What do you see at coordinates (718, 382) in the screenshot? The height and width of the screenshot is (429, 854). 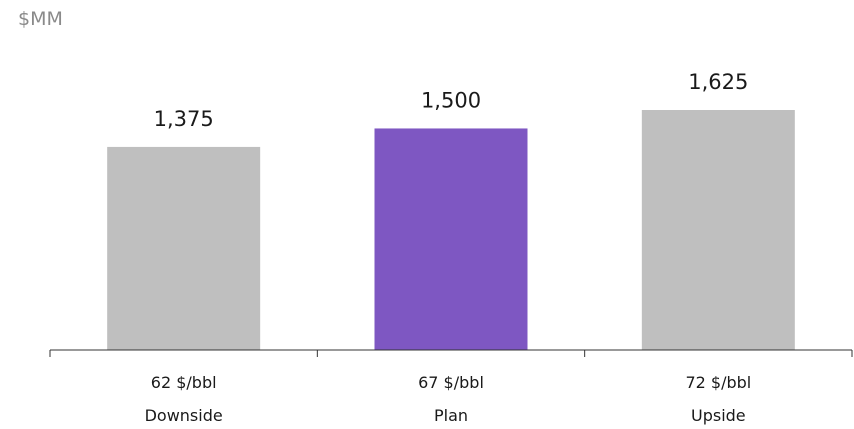 I see `price-label-upside: 72 $/bbl` at bounding box center [718, 382].